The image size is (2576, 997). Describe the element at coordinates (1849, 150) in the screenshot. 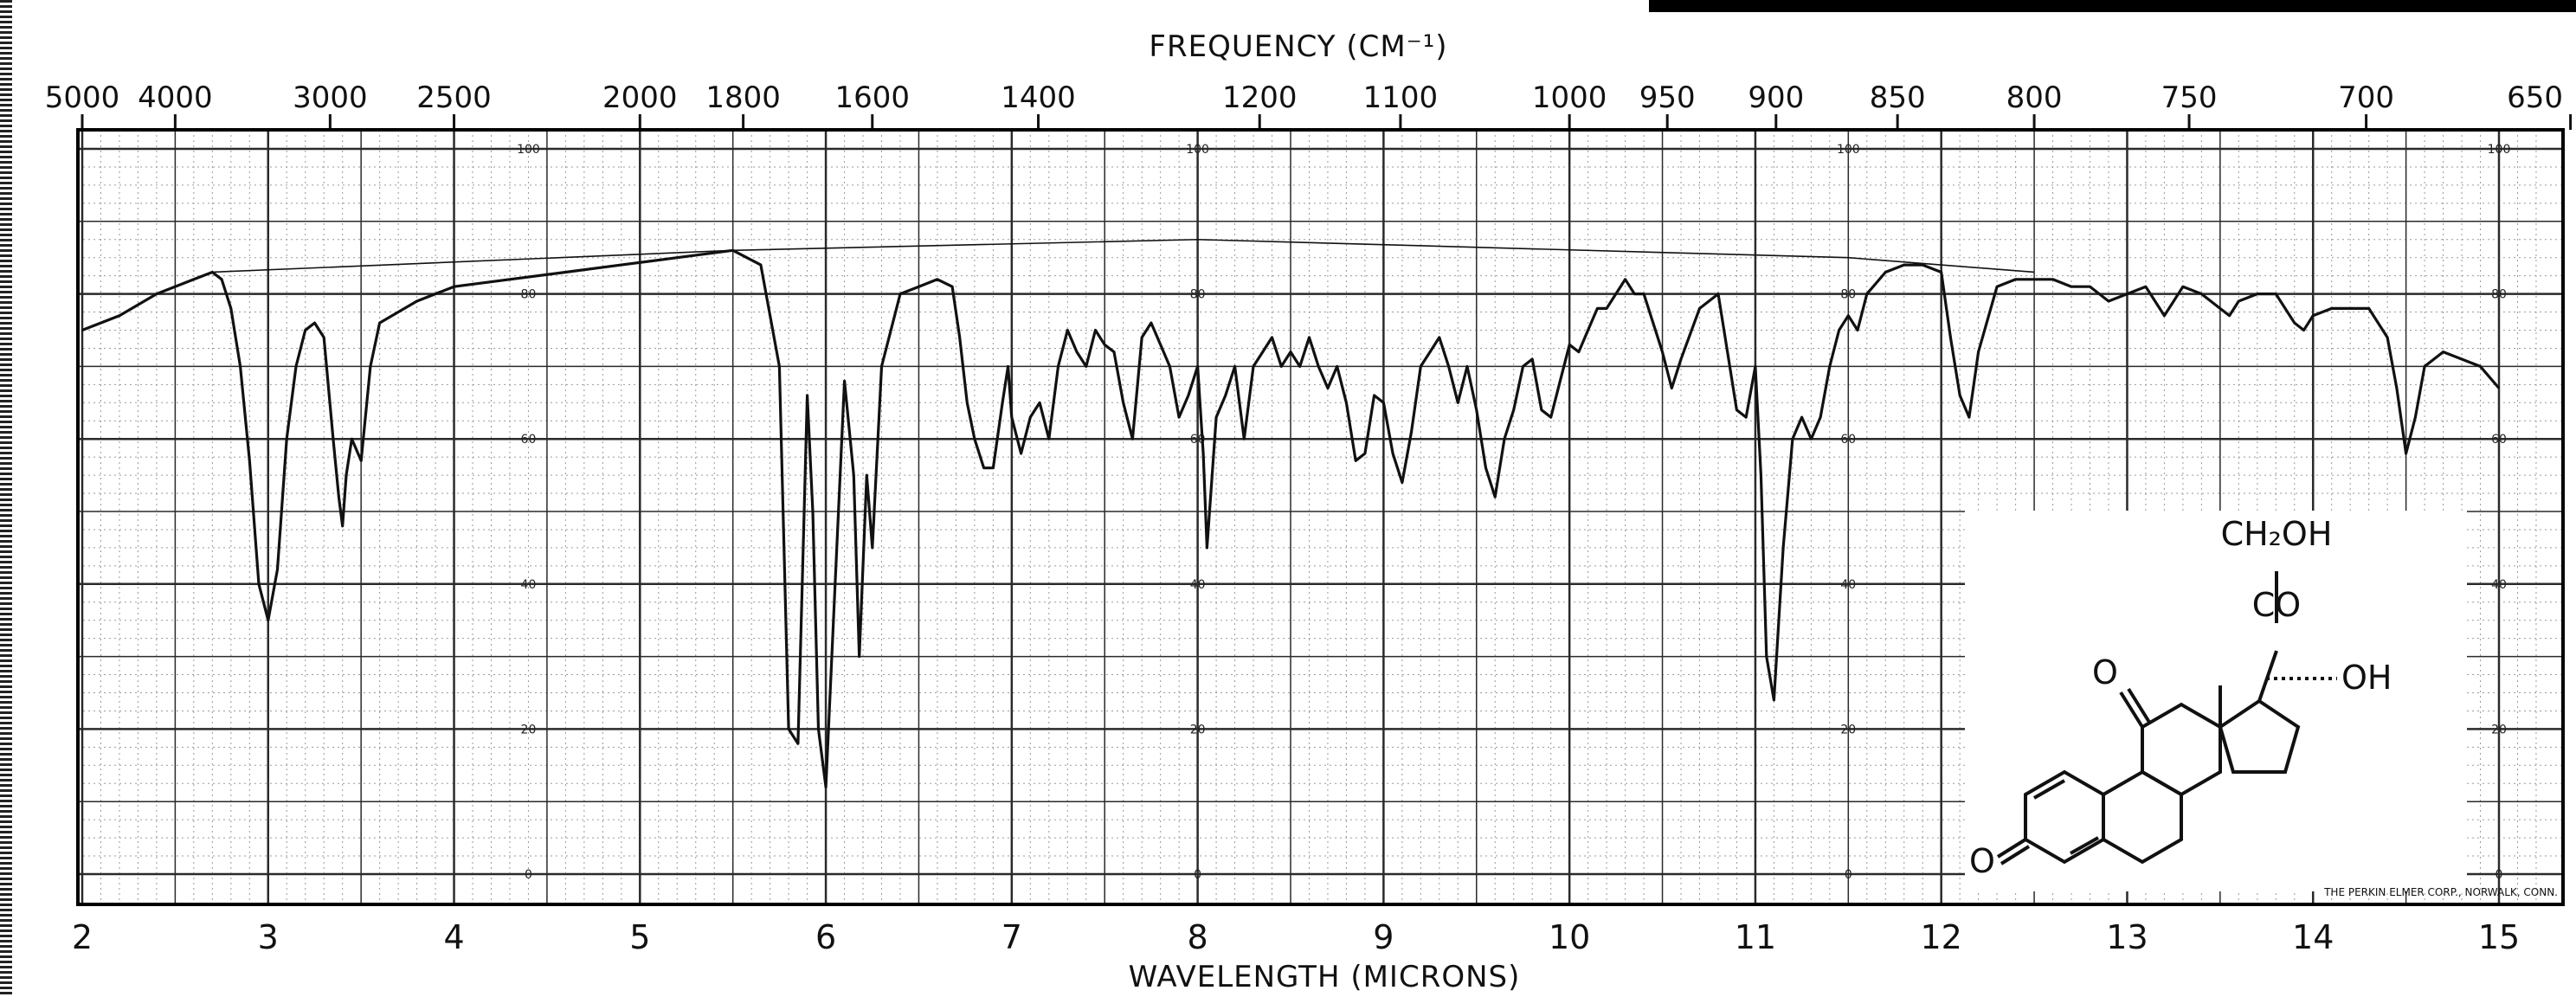

I see `transmittance-tick-label: 100` at that location.